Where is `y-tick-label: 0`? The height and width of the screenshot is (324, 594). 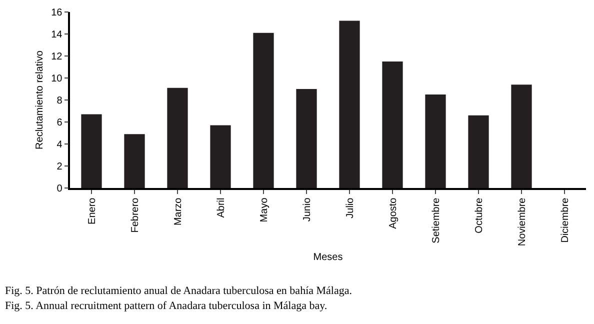 y-tick-label: 0 is located at coordinates (59, 189).